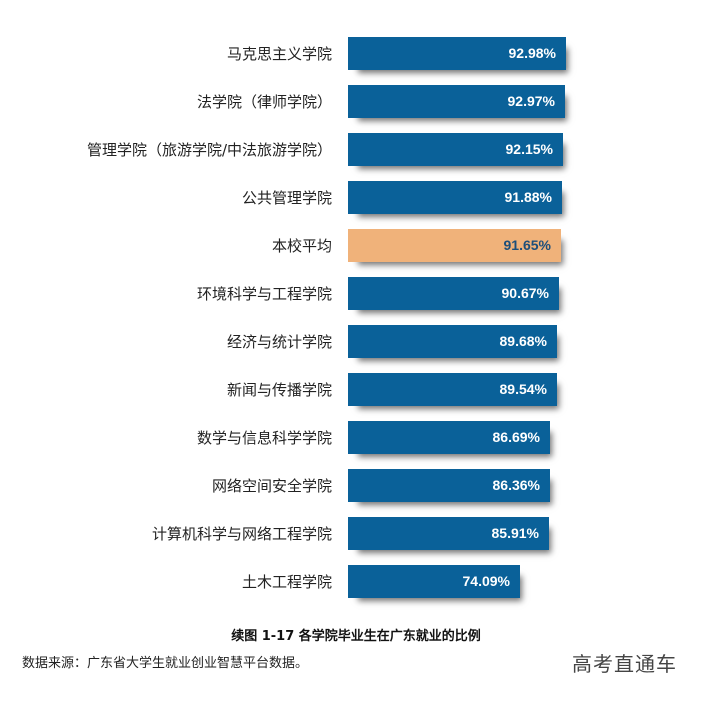 The height and width of the screenshot is (702, 712). Describe the element at coordinates (525, 293) in the screenshot. I see `value-label: 90.67%` at that location.